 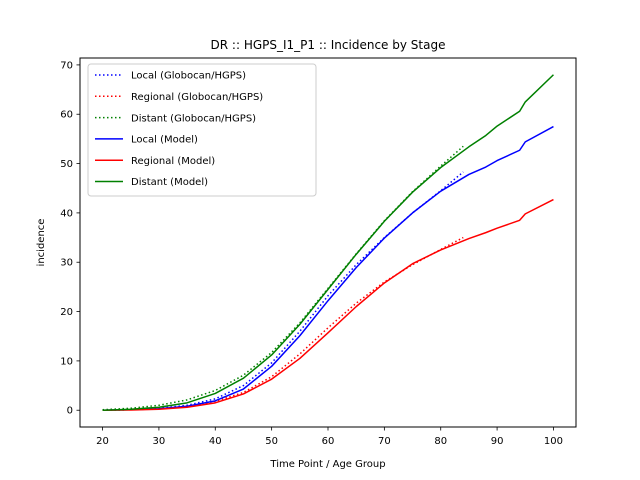 What do you see at coordinates (70, 411) in the screenshot?
I see `y-tick-label-0: 0` at bounding box center [70, 411].